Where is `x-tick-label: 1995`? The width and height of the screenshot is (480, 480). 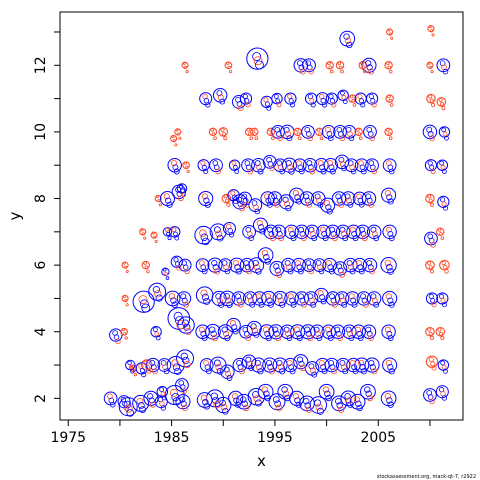 x-tick-label: 1995 is located at coordinates (275, 438).